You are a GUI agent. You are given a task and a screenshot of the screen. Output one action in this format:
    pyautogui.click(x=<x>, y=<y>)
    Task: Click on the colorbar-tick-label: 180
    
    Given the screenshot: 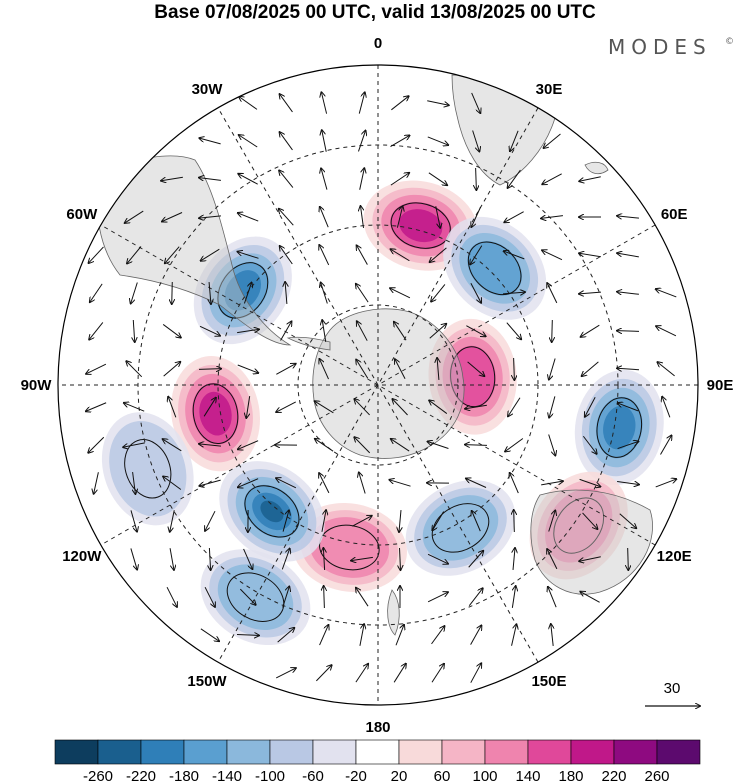 What is the action you would take?
    pyautogui.click(x=570, y=775)
    